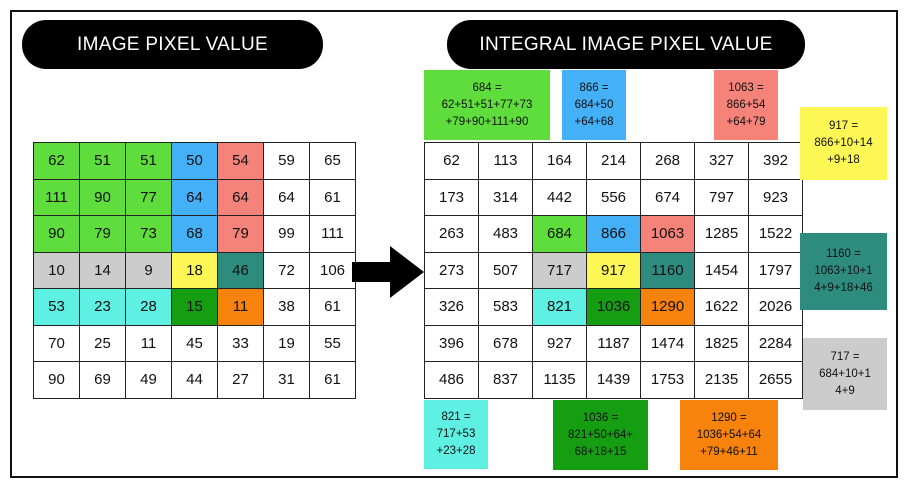 The width and height of the screenshot is (910, 489). I want to click on integral-cell-r3-c7: 1522, so click(776, 234).